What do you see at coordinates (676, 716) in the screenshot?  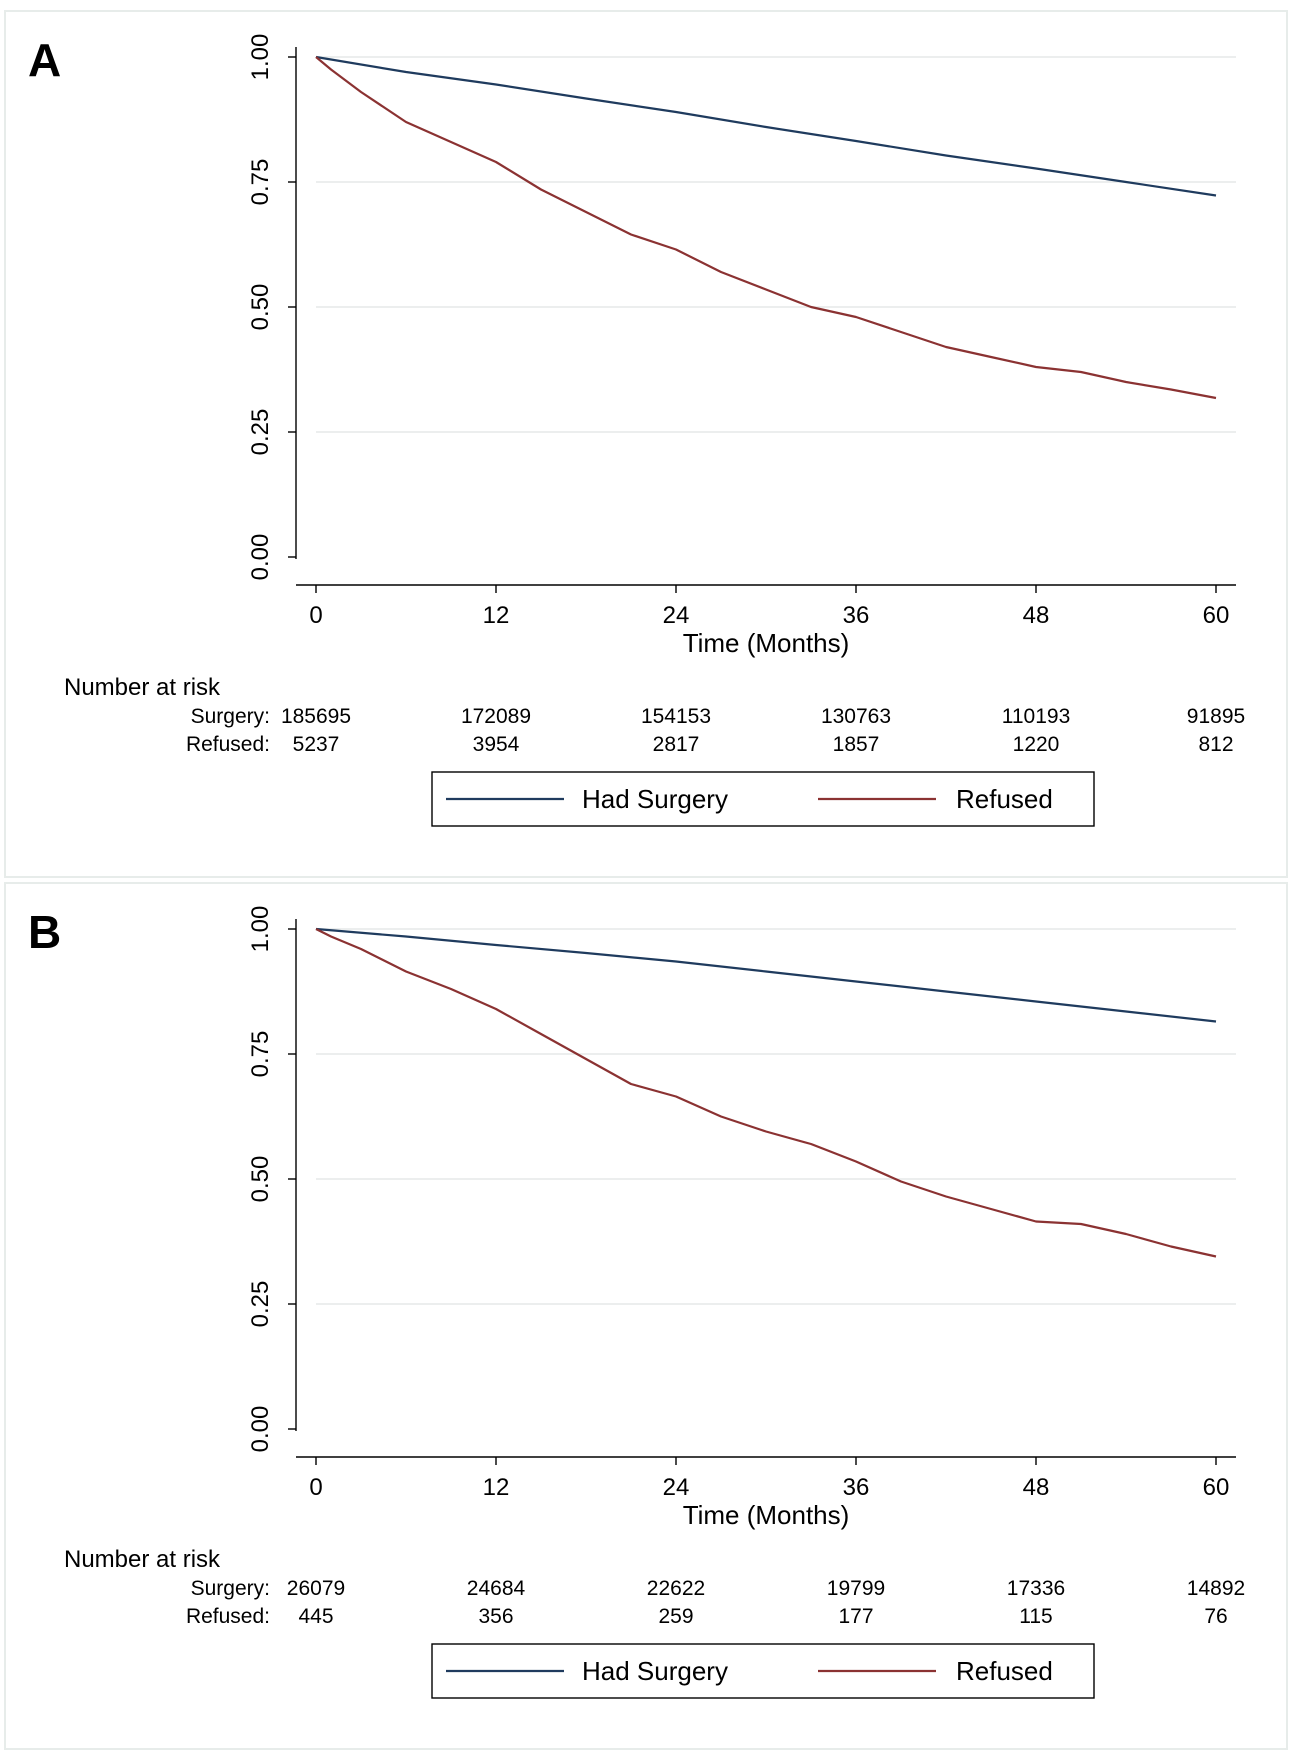 I see `risk-value: 154153` at bounding box center [676, 716].